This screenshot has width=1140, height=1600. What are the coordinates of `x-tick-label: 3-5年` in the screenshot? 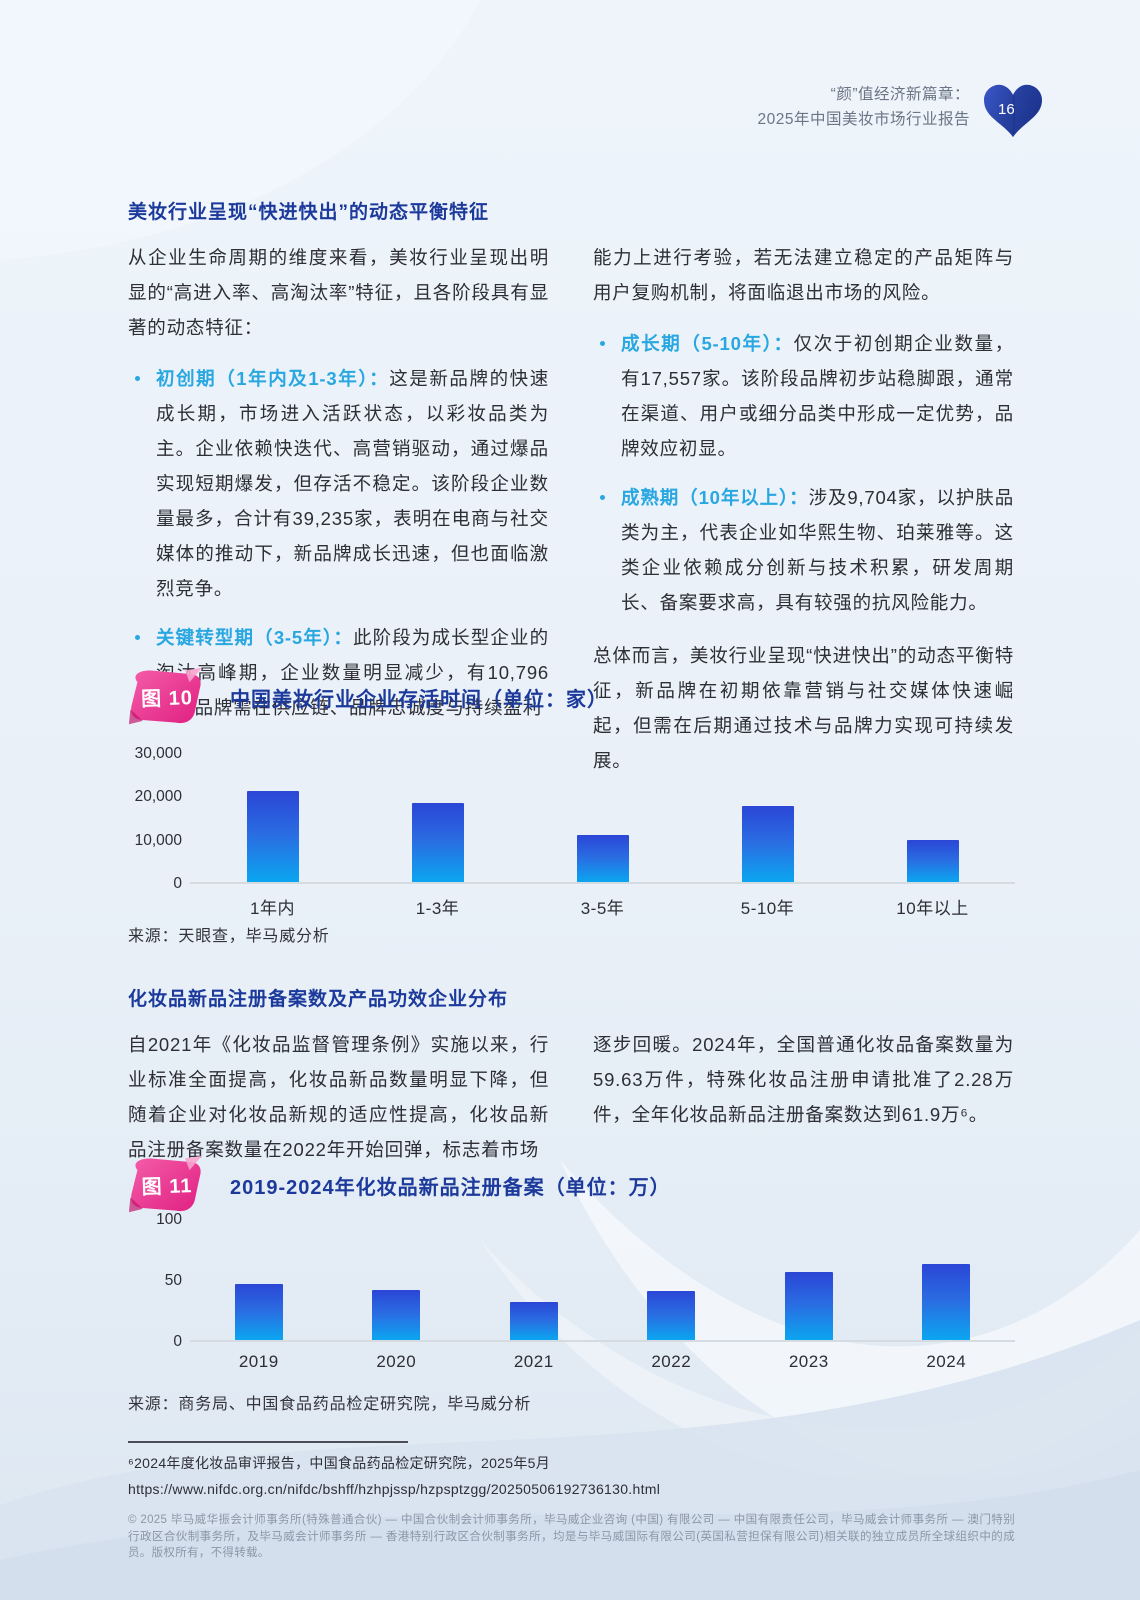 It's located at (602, 908).